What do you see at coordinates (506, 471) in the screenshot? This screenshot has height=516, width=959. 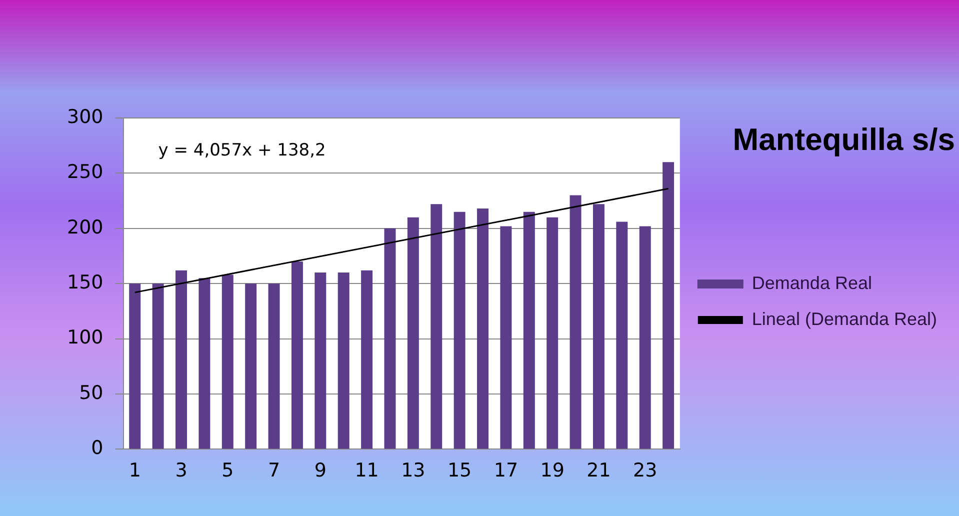 I see `x-tick-label: 17` at bounding box center [506, 471].